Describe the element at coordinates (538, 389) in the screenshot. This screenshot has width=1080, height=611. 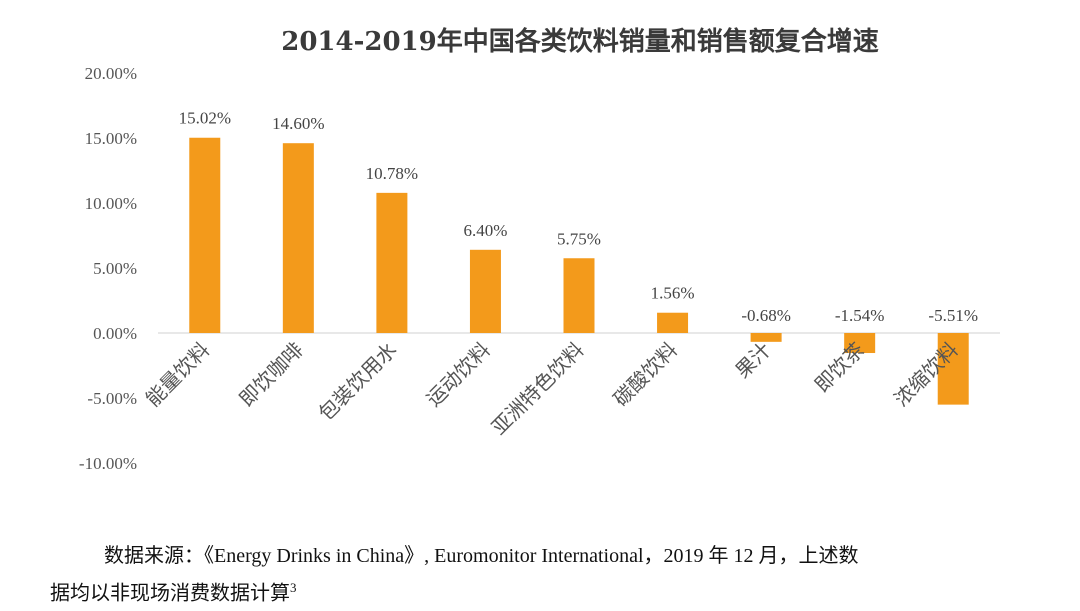
I see `x-category-label: 亚洲特色饮料` at that location.